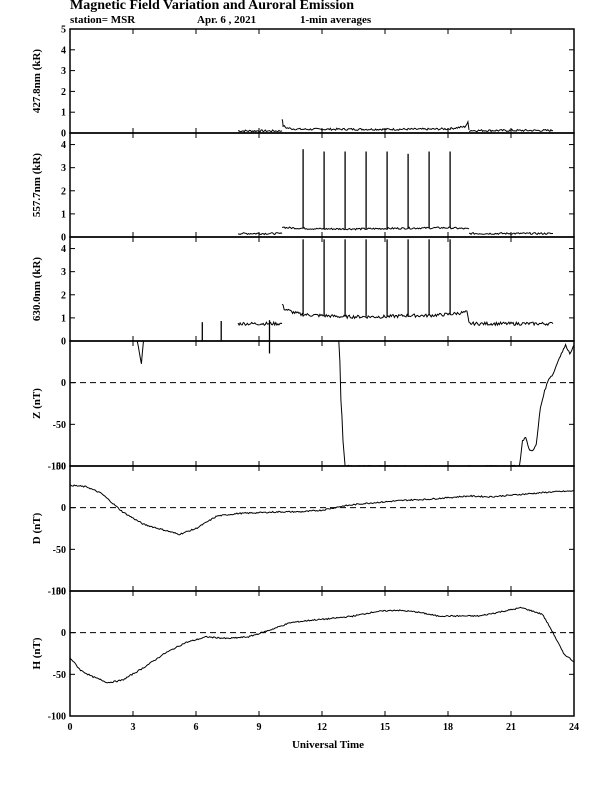  Describe the element at coordinates (37, 81) in the screenshot. I see `y-axis-label: 427.8nm (kR)` at that location.